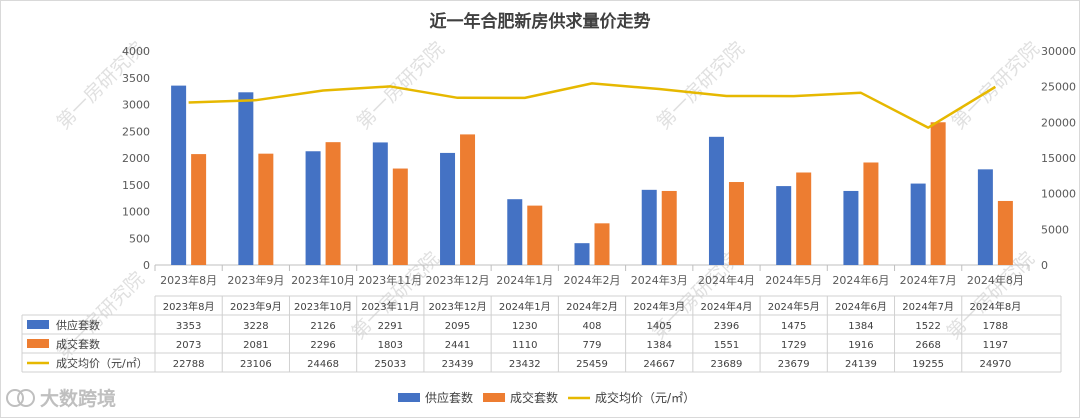 The image size is (1080, 418). Describe the element at coordinates (726, 280) in the screenshot. I see `x-tick-label: 2024年4月` at that location.